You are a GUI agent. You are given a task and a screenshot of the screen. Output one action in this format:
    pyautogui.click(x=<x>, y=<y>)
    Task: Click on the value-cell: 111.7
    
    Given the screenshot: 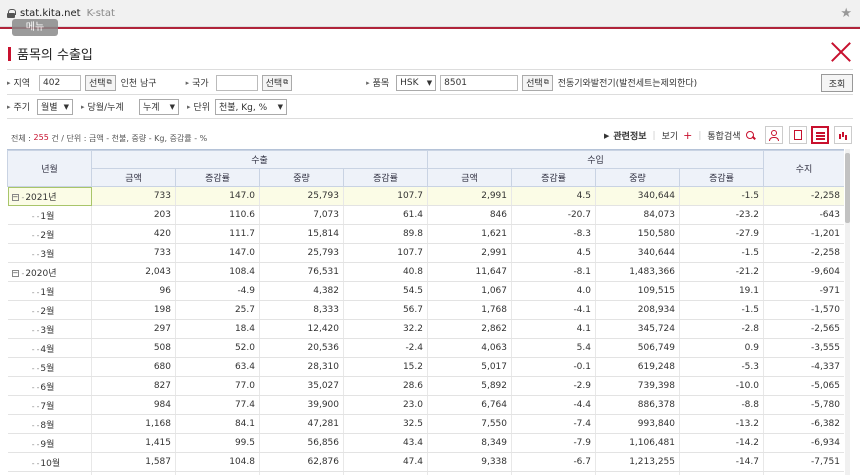 What is the action you would take?
    pyautogui.click(x=217, y=234)
    